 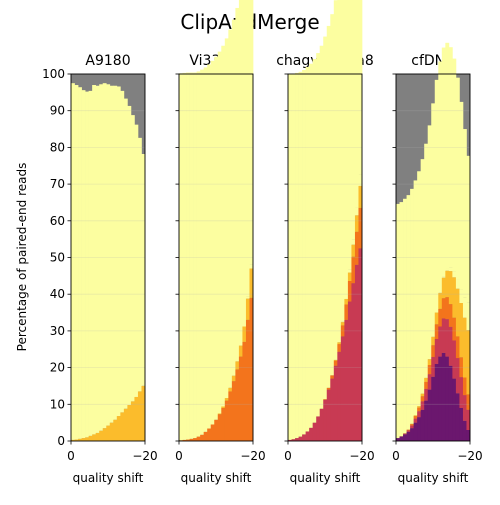 What do you see at coordinates (107, 61) in the screenshot?
I see `panel-title: A9180` at bounding box center [107, 61].